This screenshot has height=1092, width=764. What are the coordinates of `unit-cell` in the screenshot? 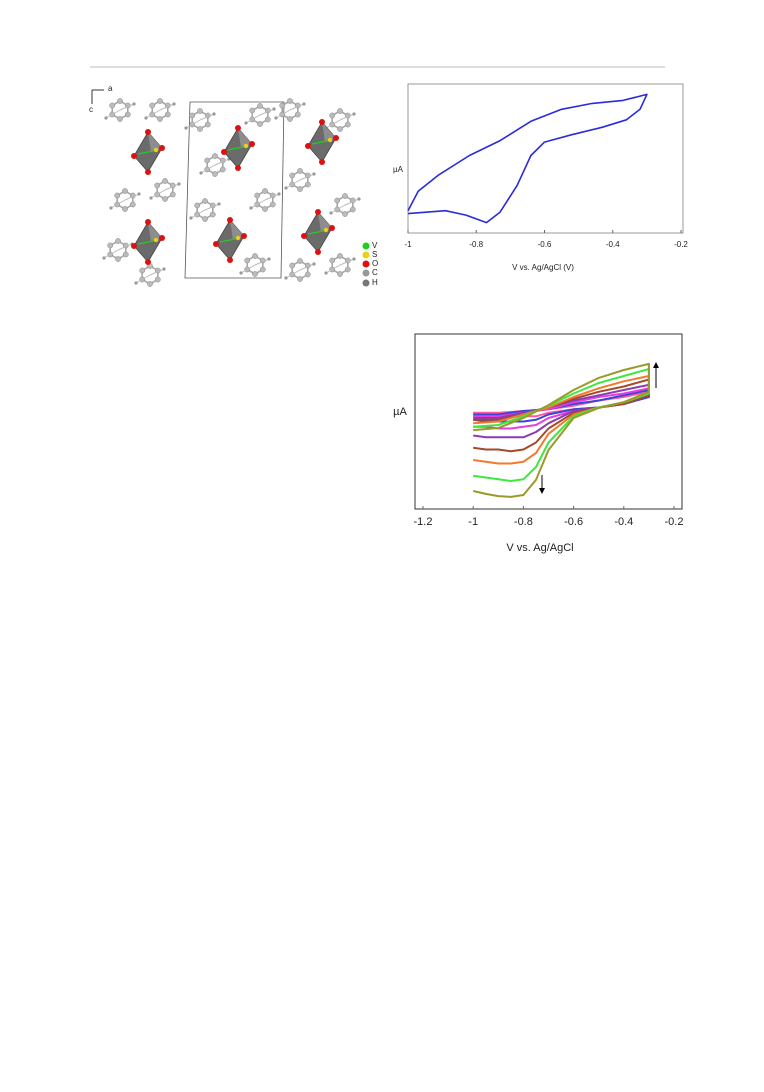 It's located at (234, 190).